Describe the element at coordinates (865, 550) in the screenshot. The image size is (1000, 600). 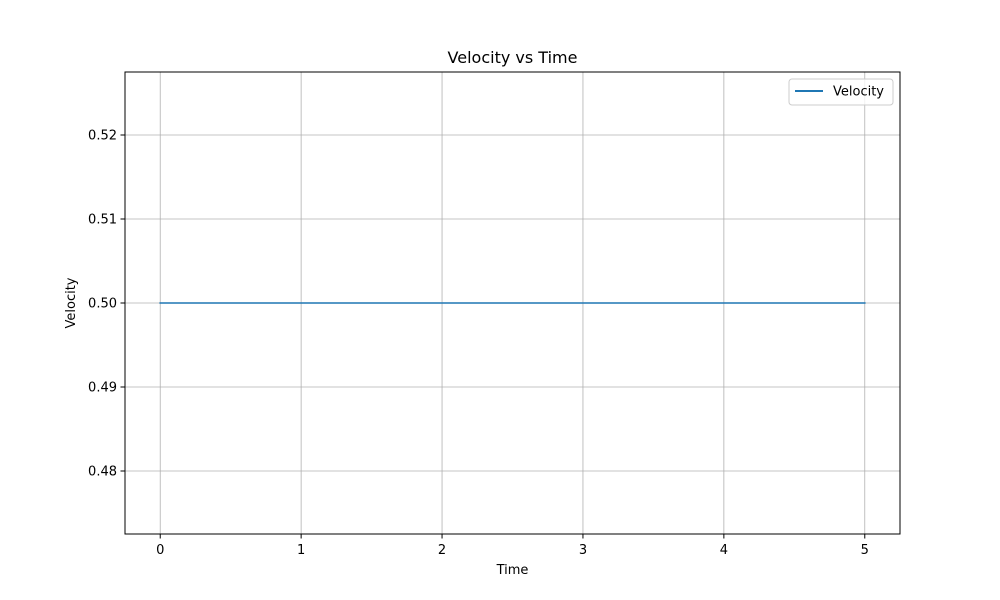
I see `x-tick-label: 5` at that location.